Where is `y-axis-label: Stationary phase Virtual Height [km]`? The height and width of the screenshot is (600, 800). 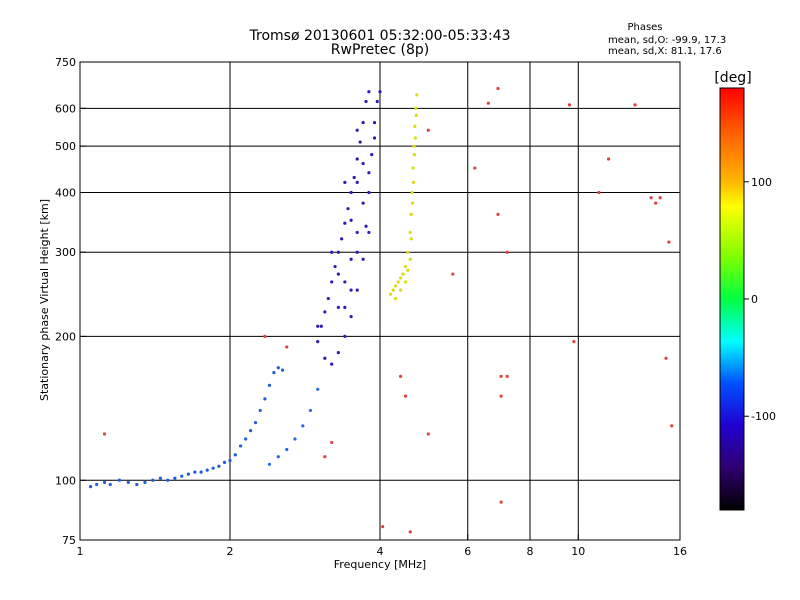 y-axis-label: Stationary phase Virtual Height [km] is located at coordinates (44, 300).